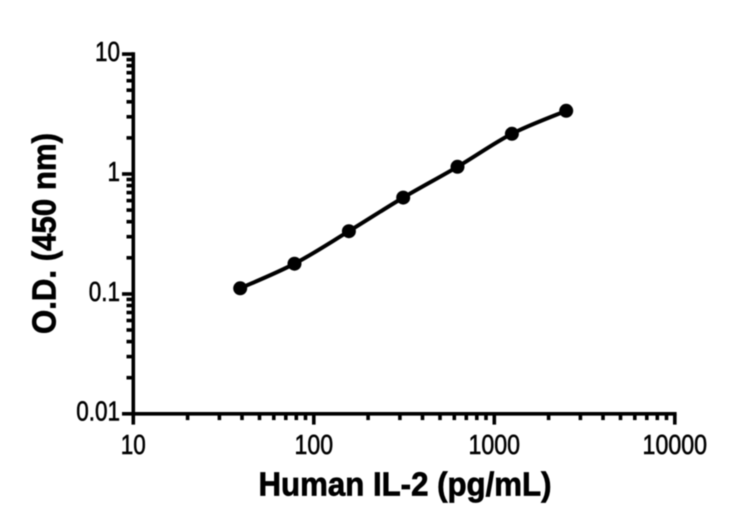 The height and width of the screenshot is (526, 750). Describe the element at coordinates (104, 291) in the screenshot. I see `svg-text: 0.1` at that location.